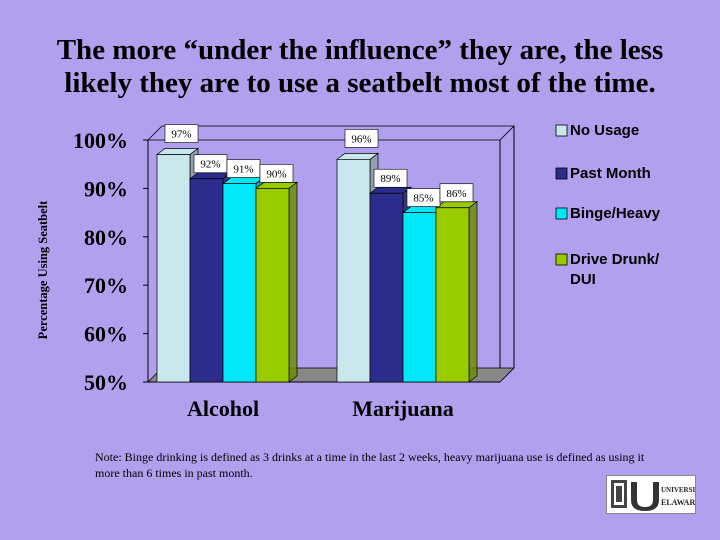 This screenshot has width=720, height=540. Describe the element at coordinates (100, 140) in the screenshot. I see `y-tick-label: 100%` at that location.